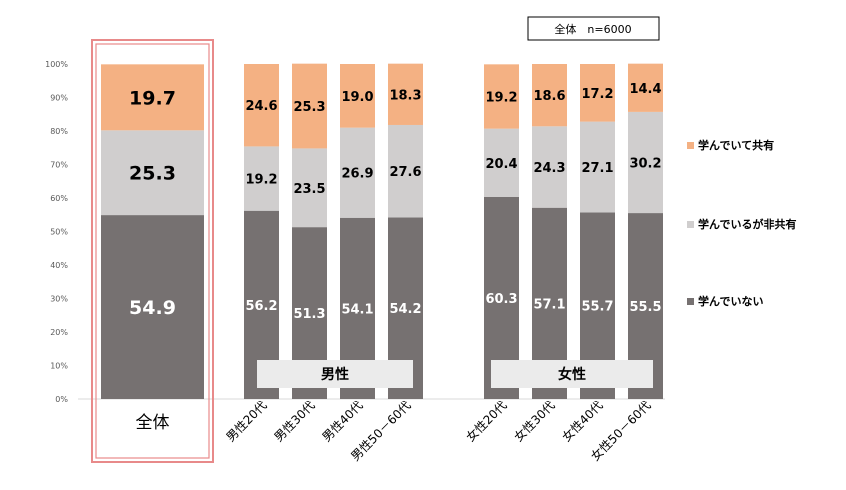  I want to click on y-tick-label: 70%, so click(59, 165).